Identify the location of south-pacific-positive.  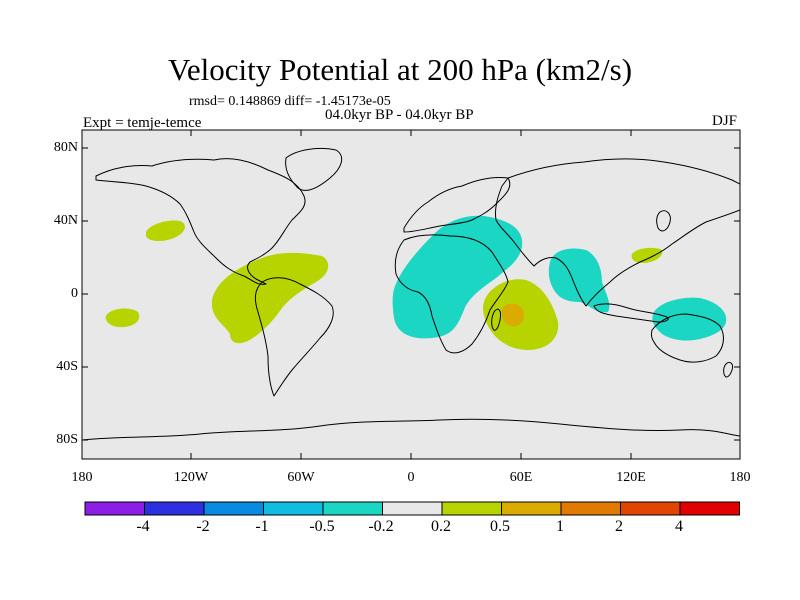
(122, 318).